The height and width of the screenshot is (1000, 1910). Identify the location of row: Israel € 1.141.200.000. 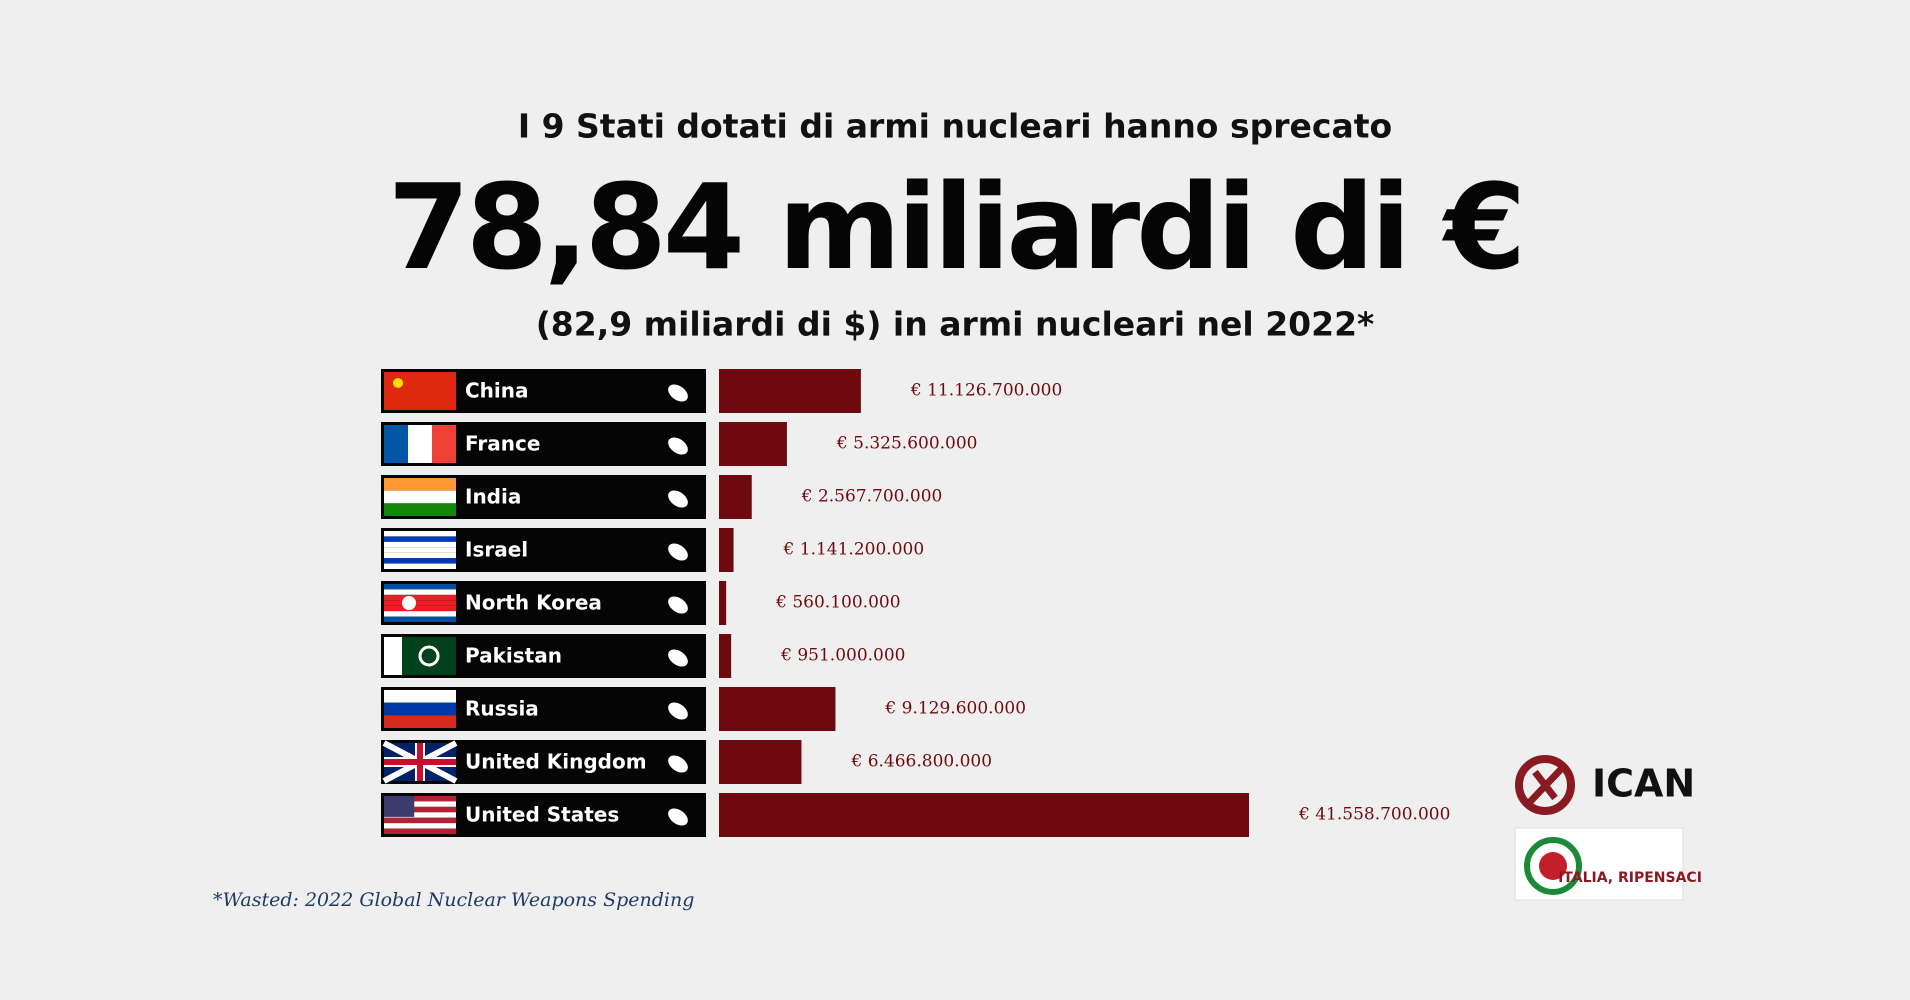
(652, 550).